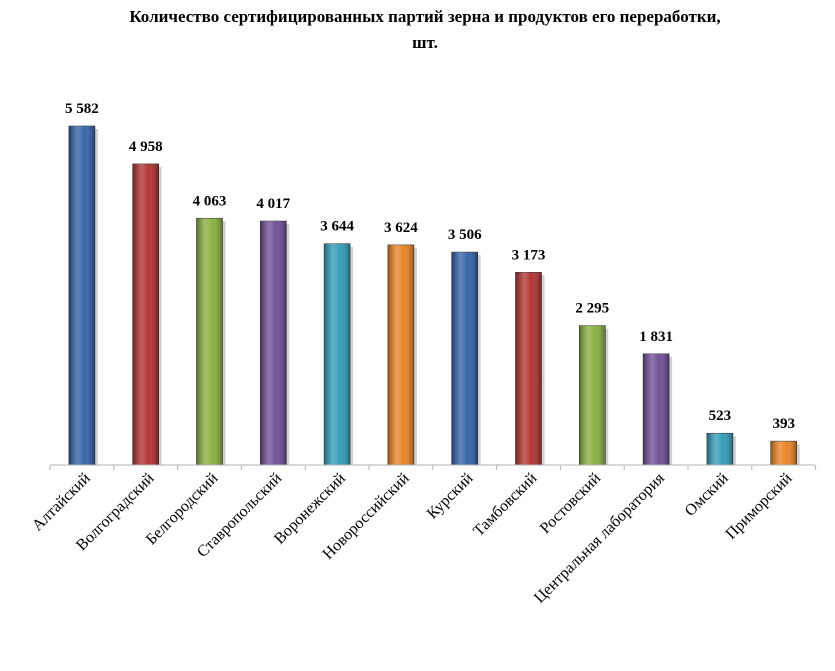  I want to click on category-label: Тамбовский, so click(505, 504).